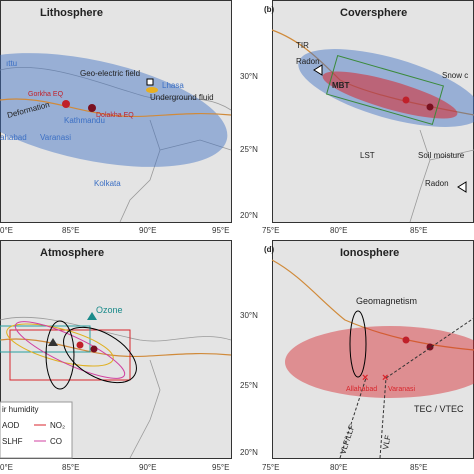 The image size is (474, 474). I want to click on legend-label: CO, so click(56, 441).